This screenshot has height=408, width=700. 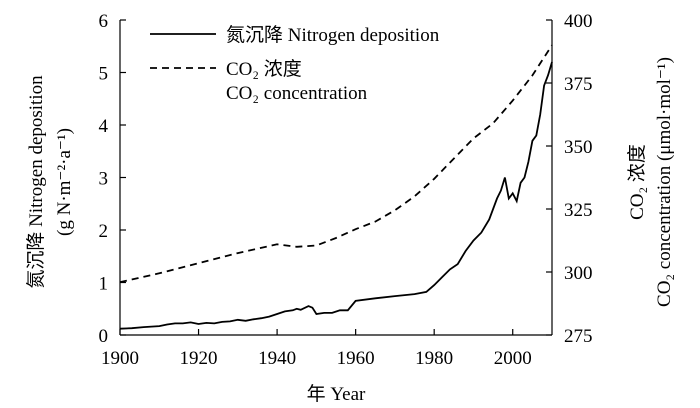 I want to click on y-right-tick-label: 325, so click(x=578, y=210).